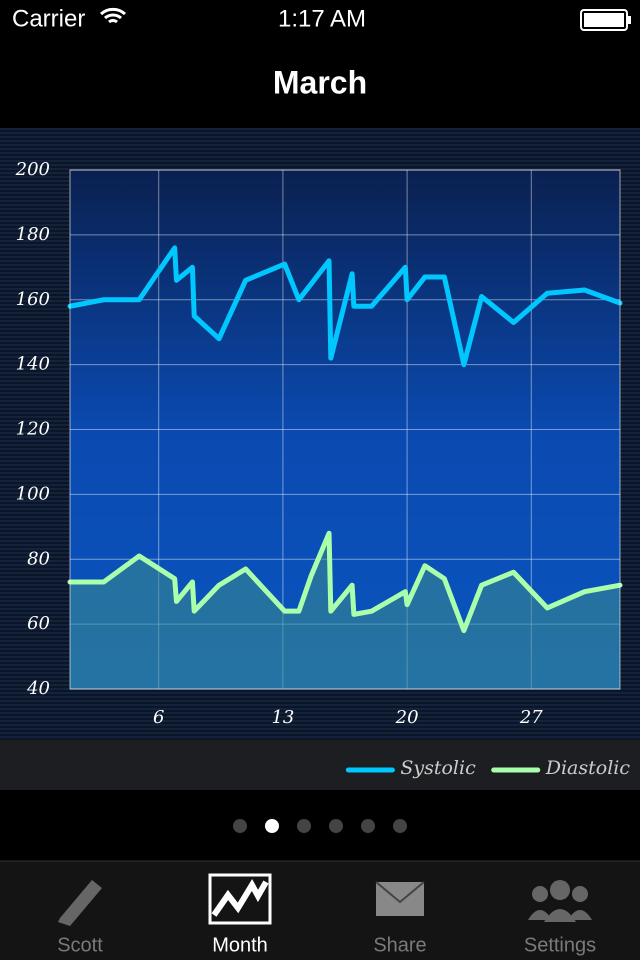 The width and height of the screenshot is (640, 960). Describe the element at coordinates (282, 717) in the screenshot. I see `x-tick-label: 13` at that location.